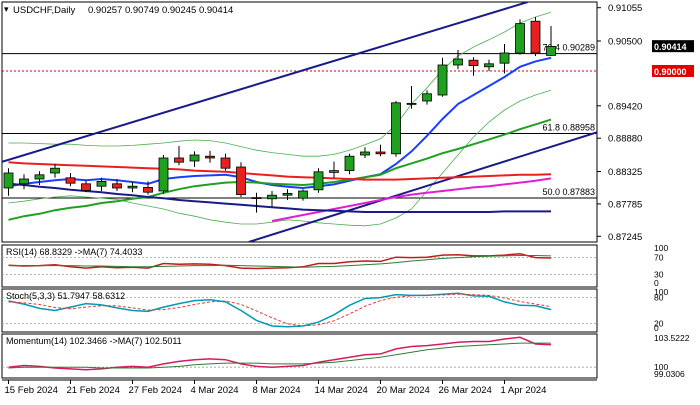  What do you see at coordinates (160, 10) in the screenshot?
I see `ohlc-label: 0.90257 0.90749 0.90245 0.90414` at bounding box center [160, 10].